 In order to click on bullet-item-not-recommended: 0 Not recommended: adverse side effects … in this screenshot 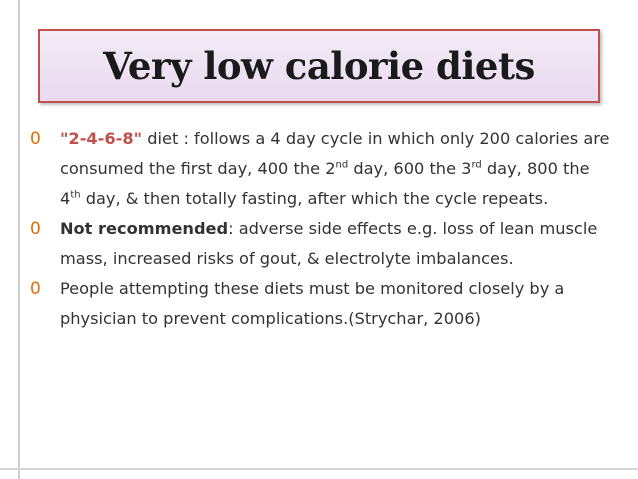, I will do `click(320, 244)`.